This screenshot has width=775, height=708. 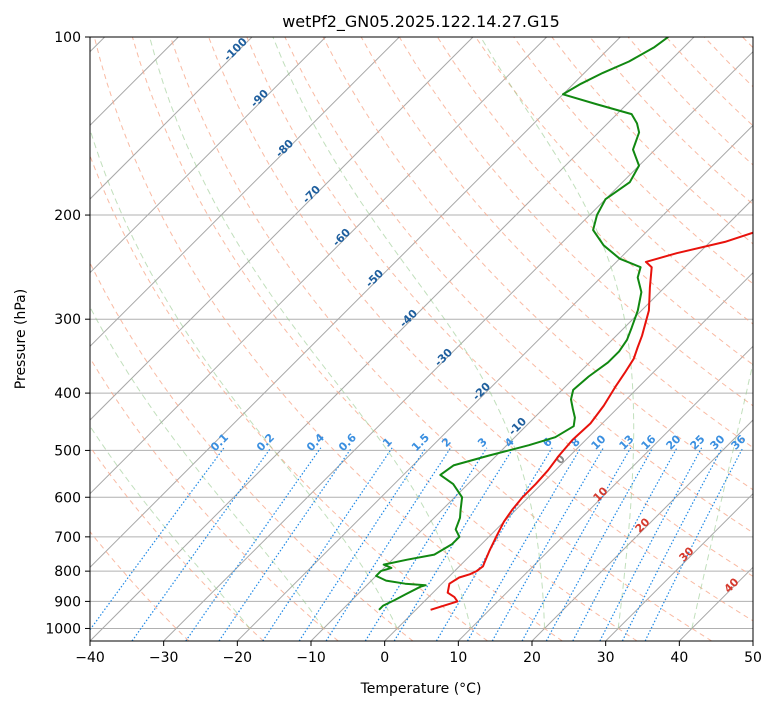 I want to click on y-tick-label: 1000, so click(x=63, y=629).